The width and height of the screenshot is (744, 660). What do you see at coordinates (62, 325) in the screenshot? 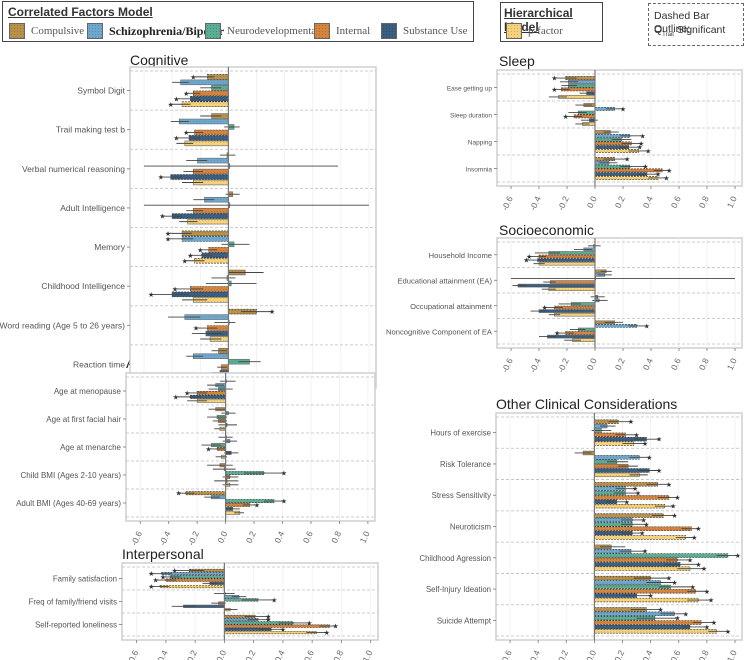
I see `category-label: Word reading (Age 5 to 26 years)` at bounding box center [62, 325].